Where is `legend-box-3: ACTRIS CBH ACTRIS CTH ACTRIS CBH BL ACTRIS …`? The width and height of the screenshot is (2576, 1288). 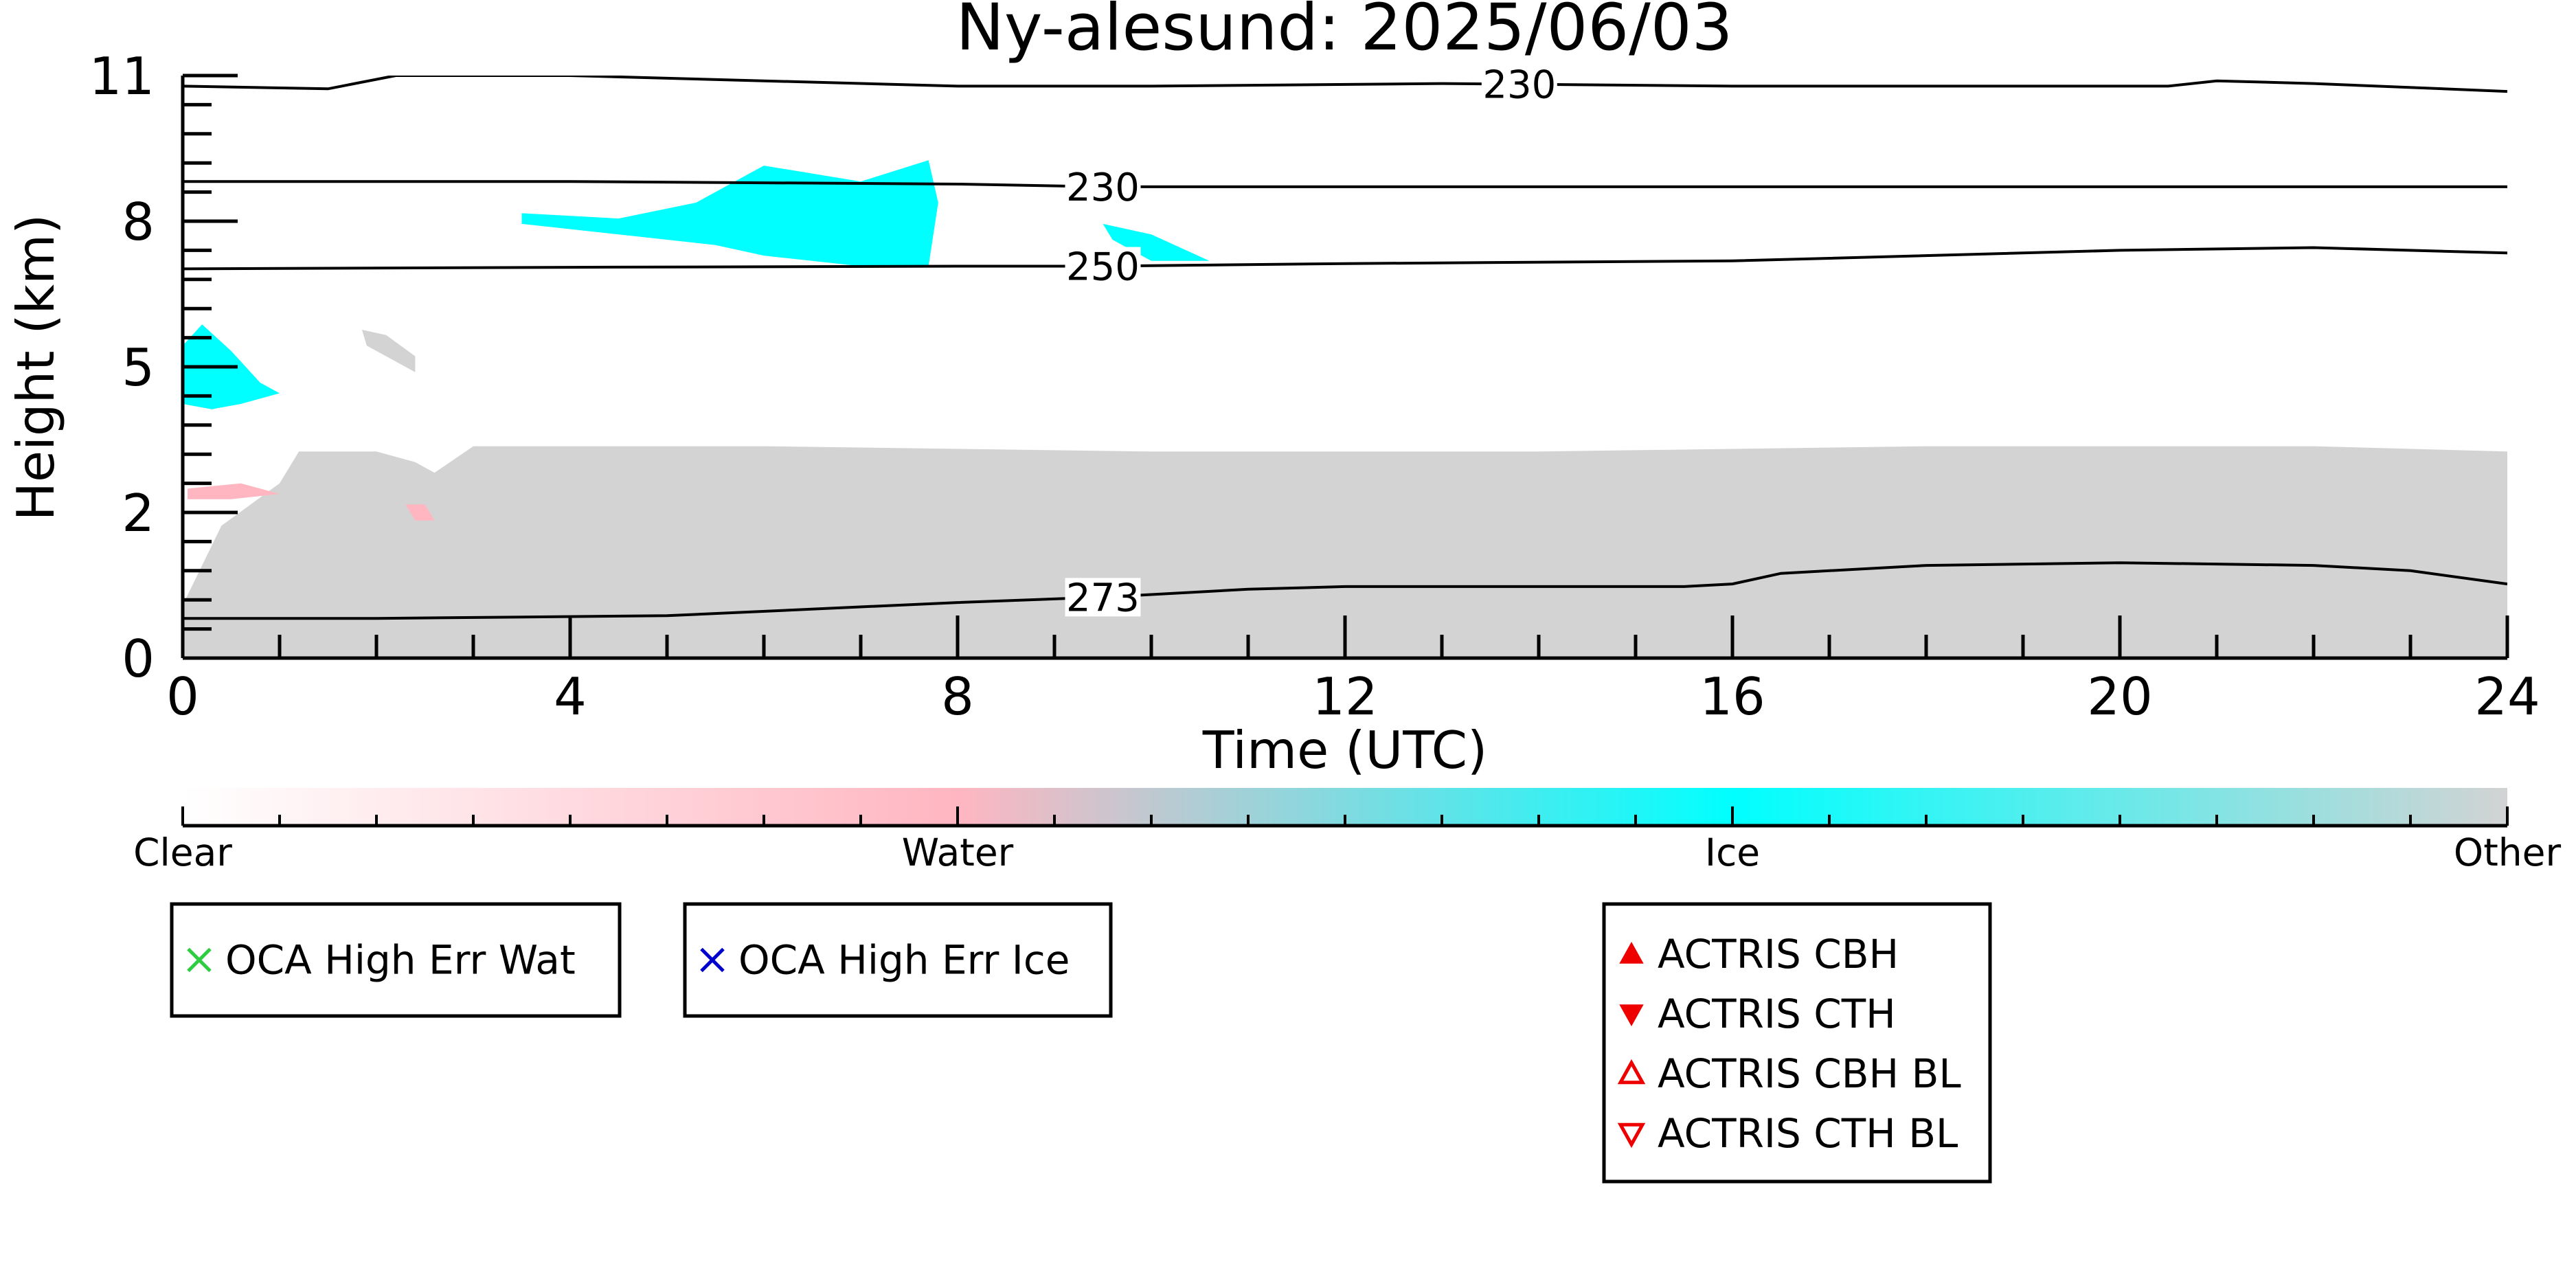 legend-box-3: ACTRIS CBH ACTRIS CTH ACTRIS CBH BL ACTRIS … is located at coordinates (1797, 1043).